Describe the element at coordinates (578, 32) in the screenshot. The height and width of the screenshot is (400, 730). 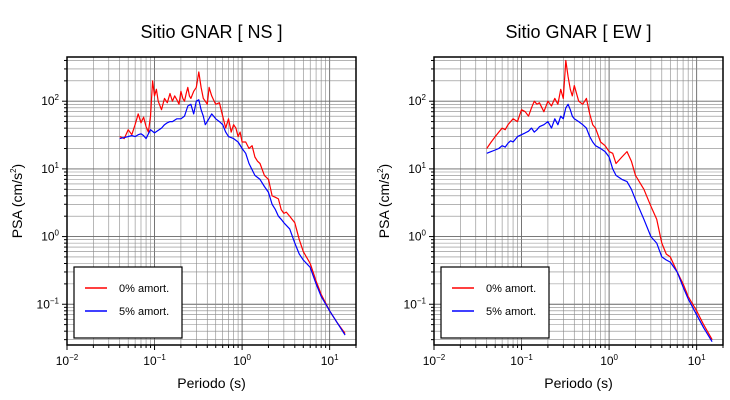
I see `chart-title: Sitio GNAR [ EW ]` at that location.